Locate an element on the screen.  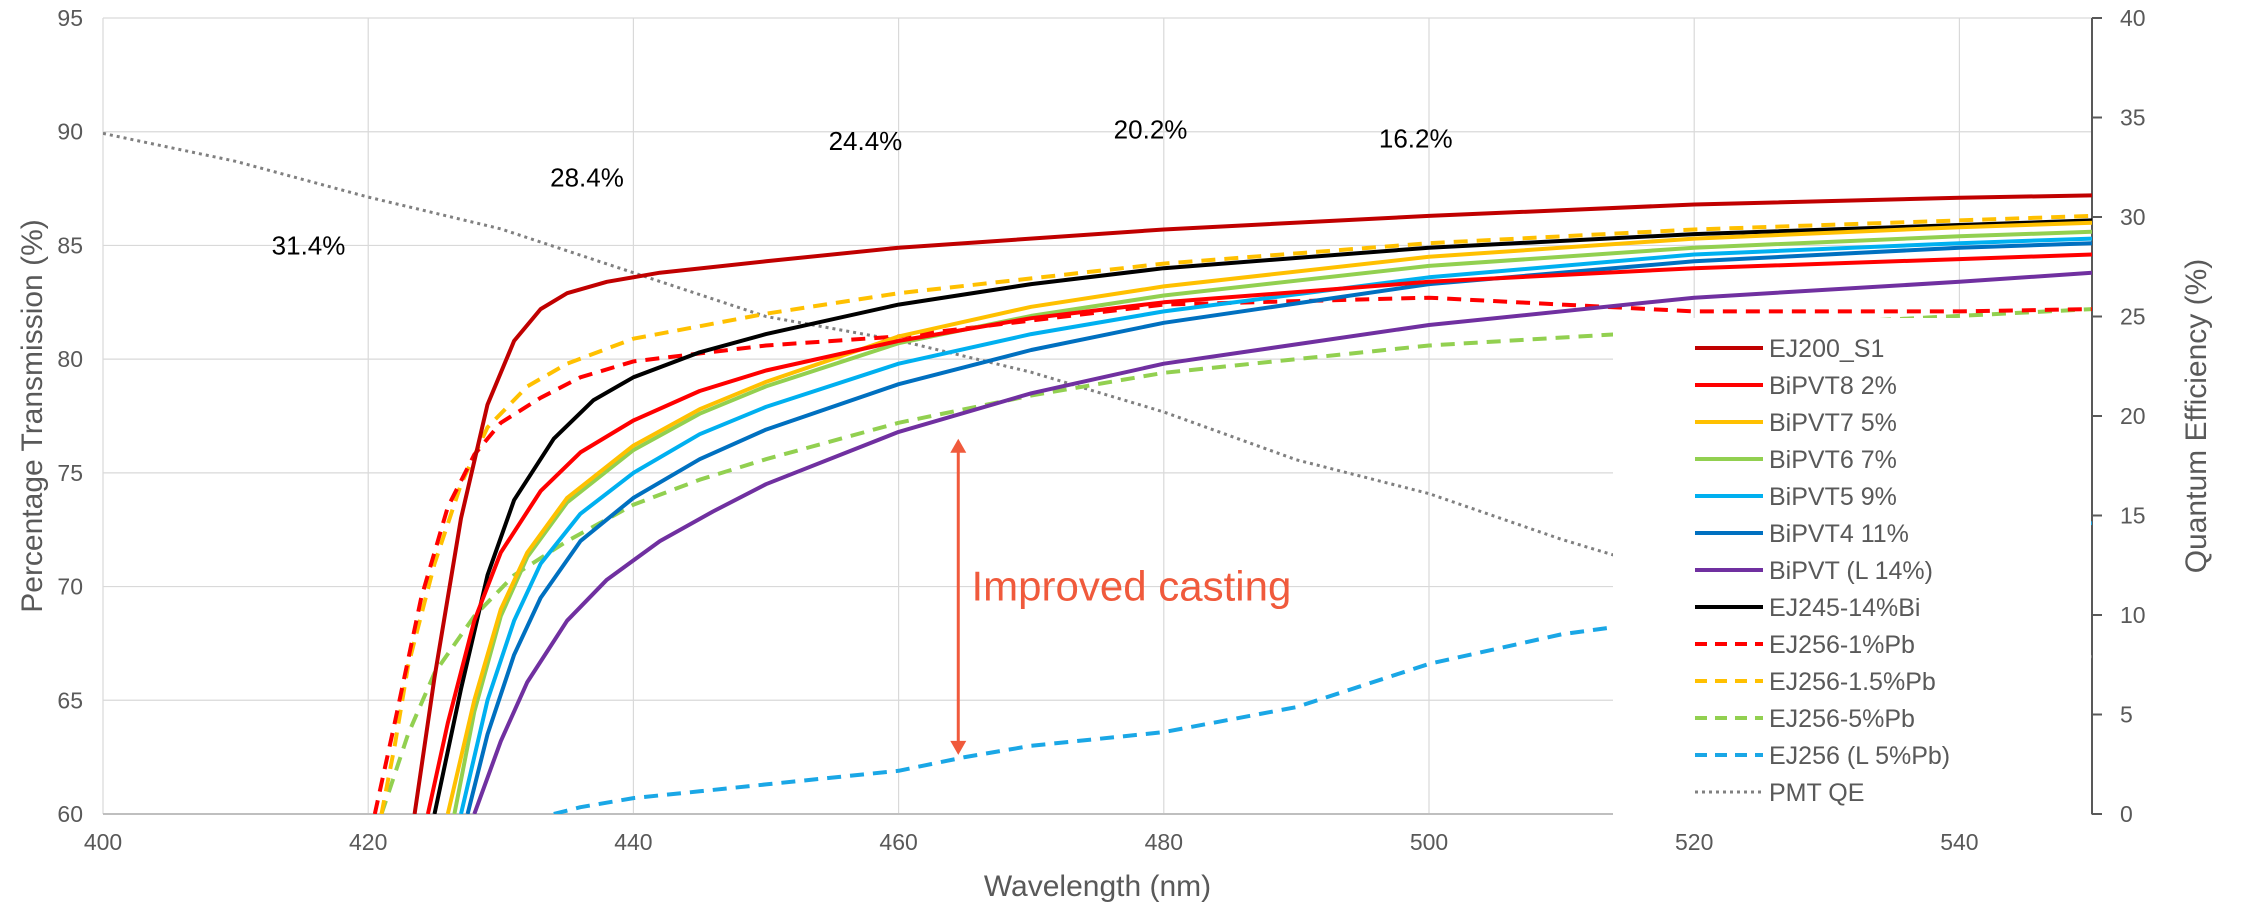
y2-tick-label: 40 is located at coordinates (2133, 18).